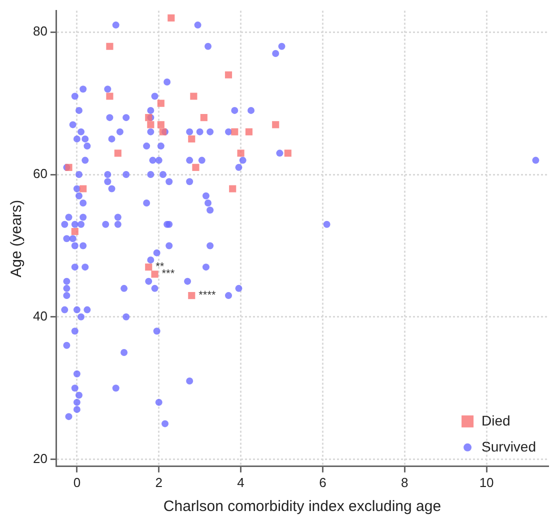 The height and width of the screenshot is (522, 554). Describe the element at coordinates (404, 482) in the screenshot. I see `x-tick-label: 8` at that location.